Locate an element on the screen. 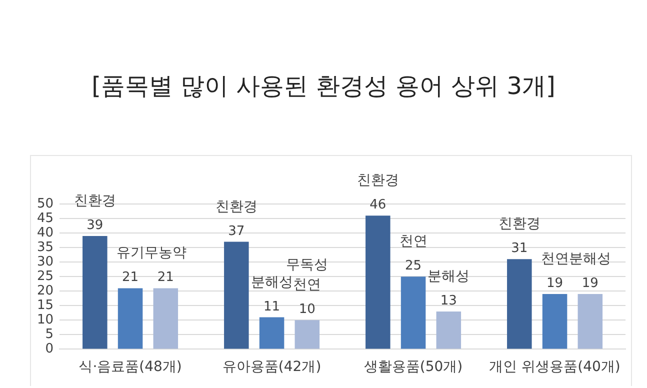 This screenshot has width=647, height=388. y-tick-label: 20 is located at coordinates (45, 290).